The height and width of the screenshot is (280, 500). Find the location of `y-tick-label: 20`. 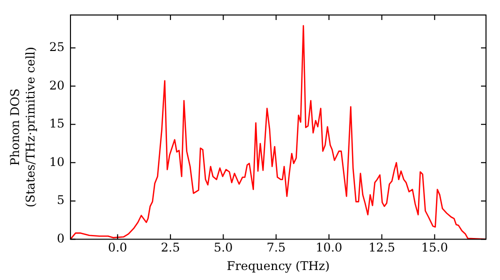

y-tick-label: 20 is located at coordinates (56, 85).